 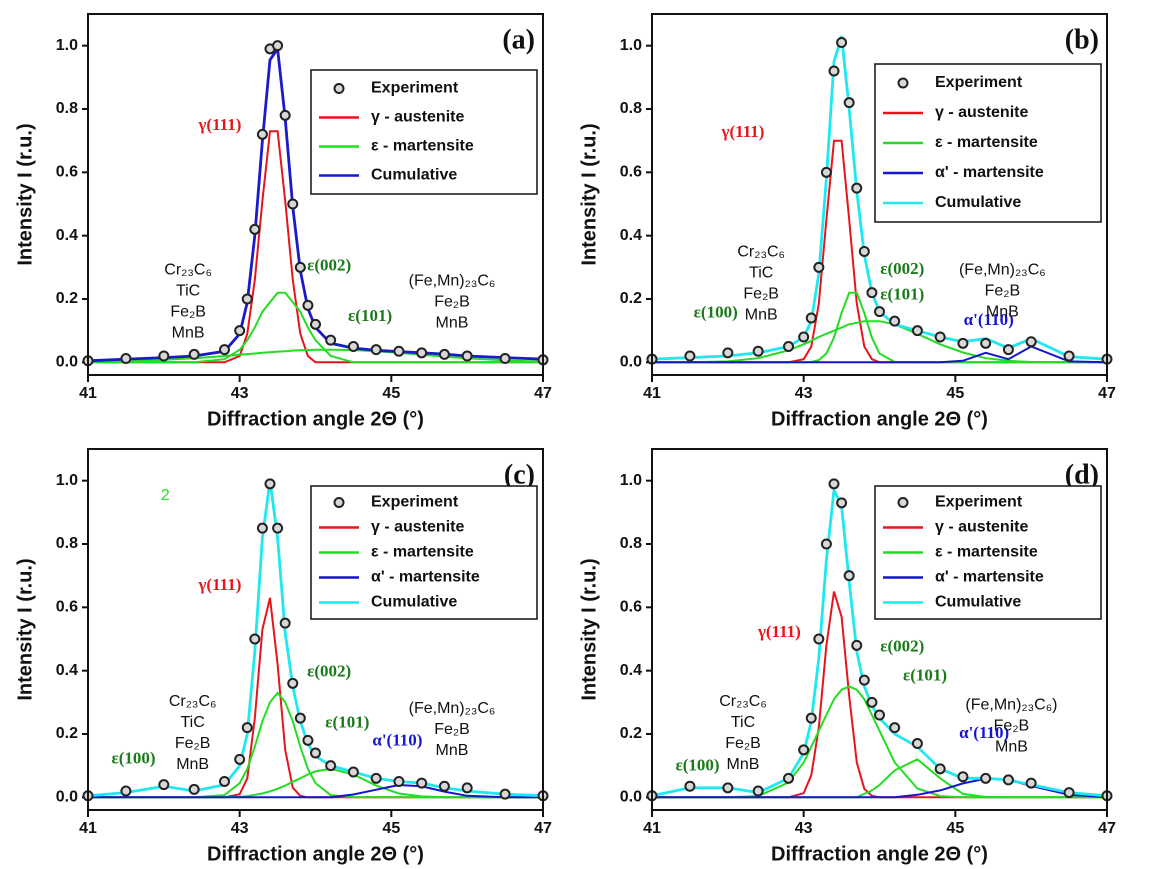 I want to click on legend-label: ε - martensite, so click(x=986, y=142).